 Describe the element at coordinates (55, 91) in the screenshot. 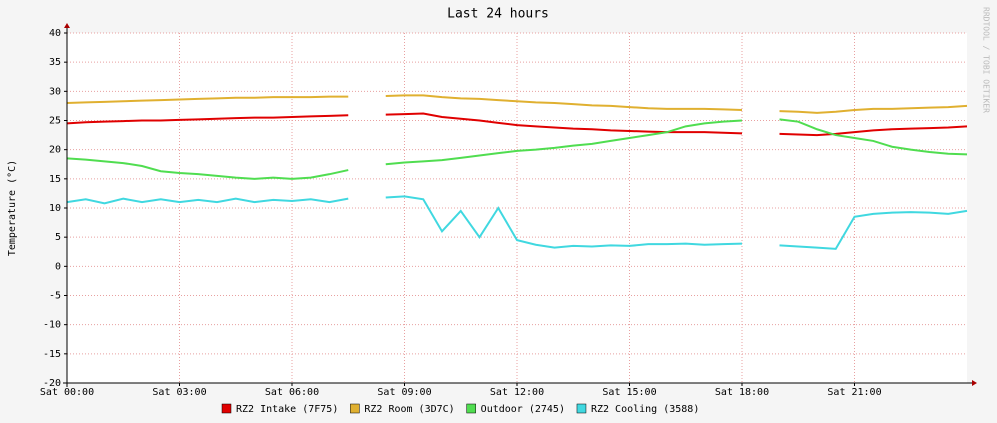

I see `y-tick-label: 30` at that location.